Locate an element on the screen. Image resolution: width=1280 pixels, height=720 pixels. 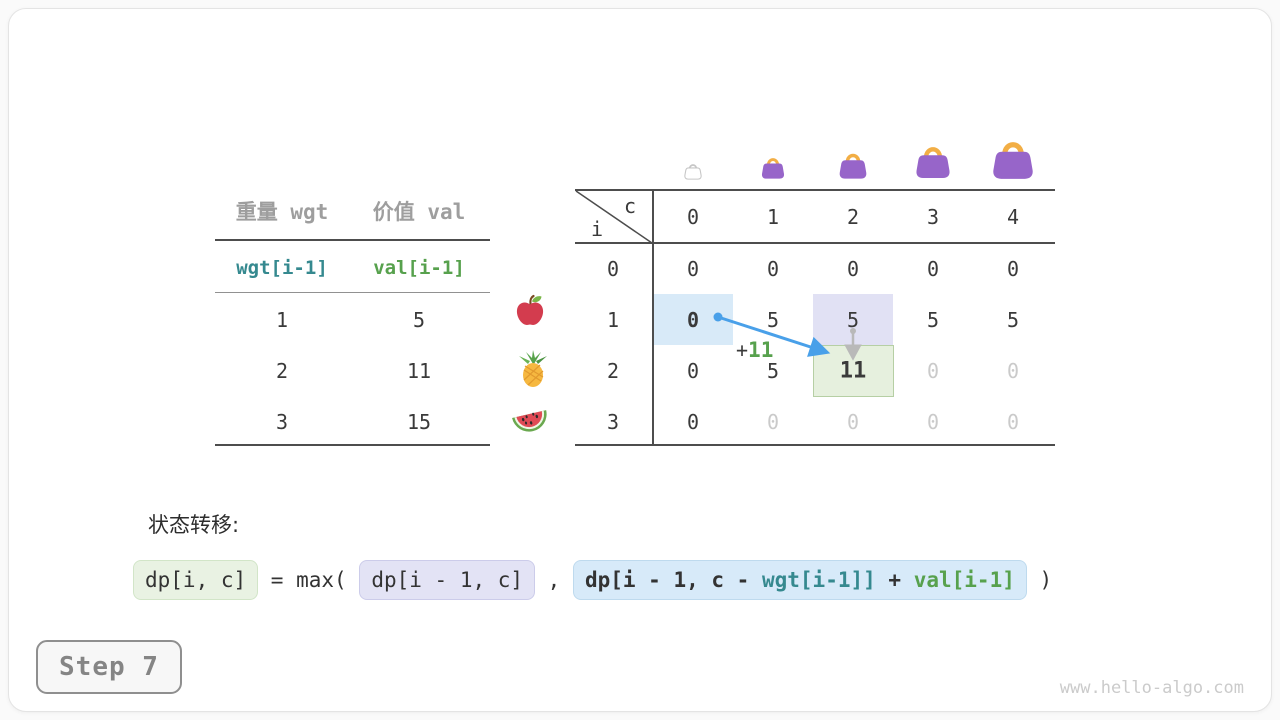
items-index-wgt: wgt[i-1] is located at coordinates (282, 268).